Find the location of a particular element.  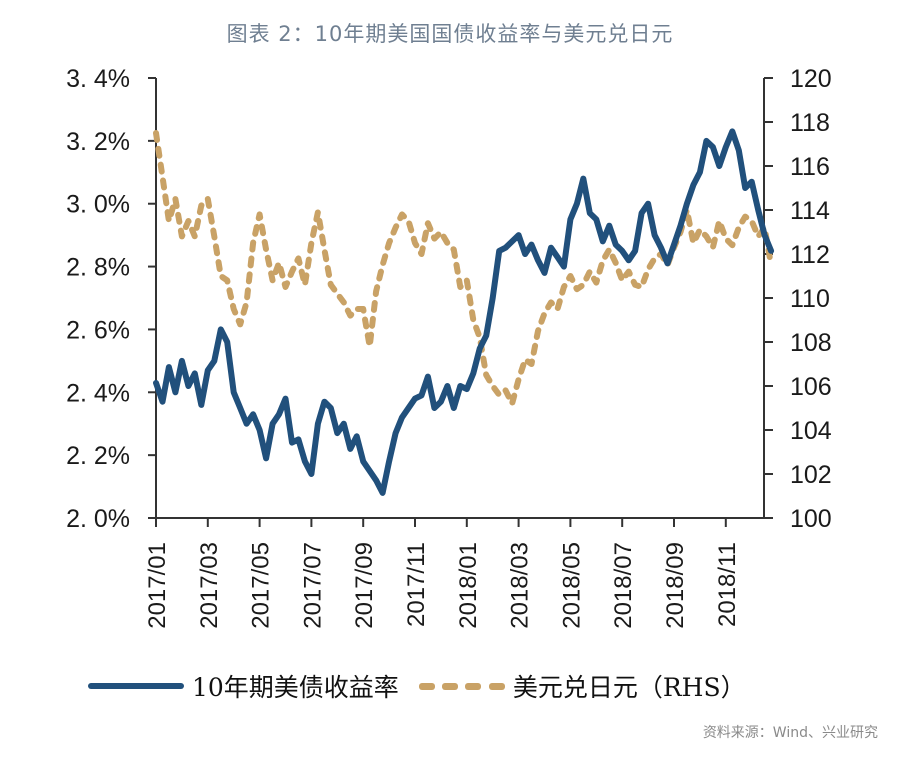

x-tick-label: 2017/05 is located at coordinates (261, 585).